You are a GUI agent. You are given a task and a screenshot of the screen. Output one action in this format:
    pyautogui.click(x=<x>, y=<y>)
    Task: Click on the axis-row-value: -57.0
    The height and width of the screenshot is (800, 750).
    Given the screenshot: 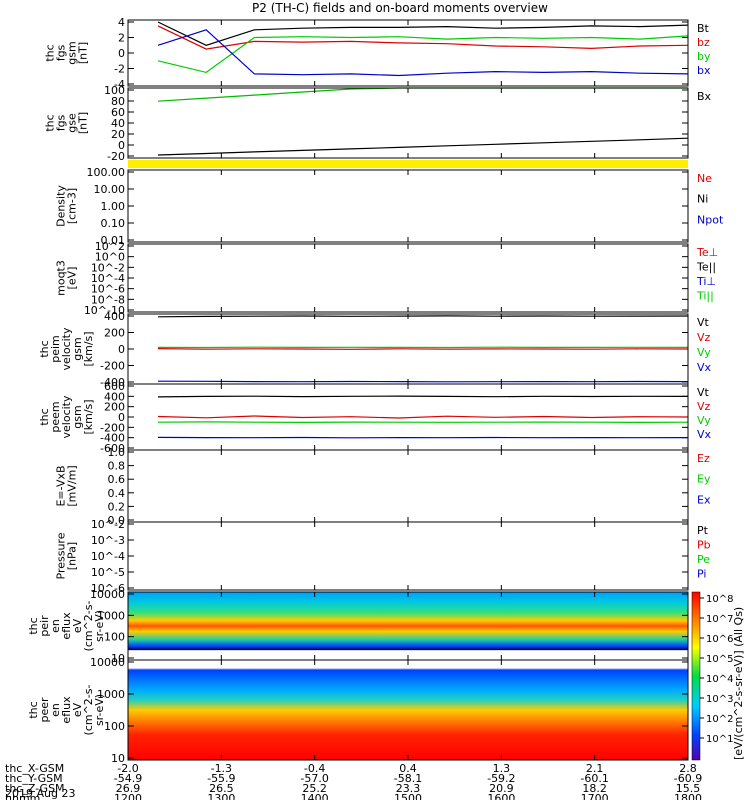 What is the action you would take?
    pyautogui.click(x=314, y=778)
    